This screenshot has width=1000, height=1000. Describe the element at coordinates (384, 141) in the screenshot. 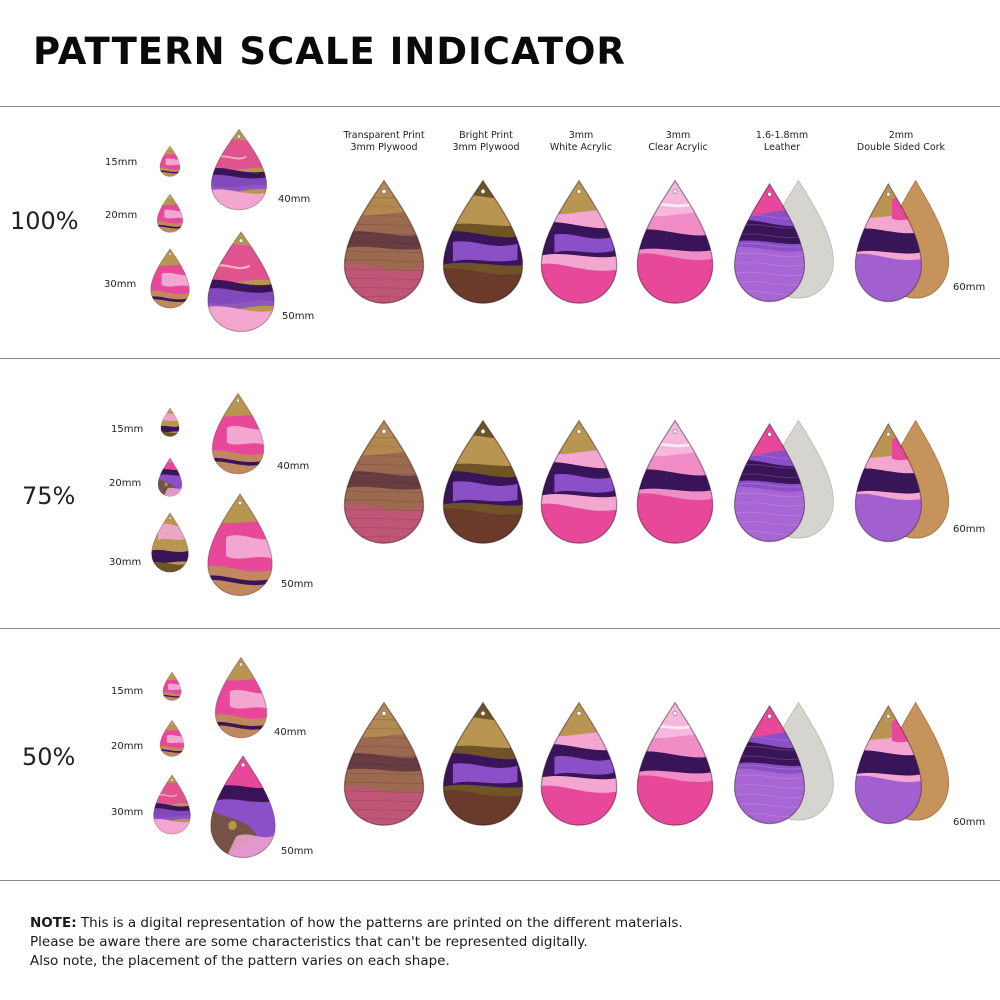

I see `material-header-transparent-plywood: Transparent Print 3mm Plywood` at that location.